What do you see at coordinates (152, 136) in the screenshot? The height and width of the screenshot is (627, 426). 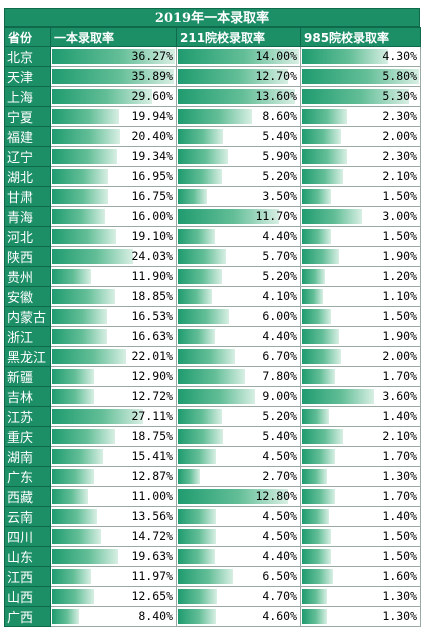 I see `tier1-rate-value: 20.40%` at bounding box center [152, 136].